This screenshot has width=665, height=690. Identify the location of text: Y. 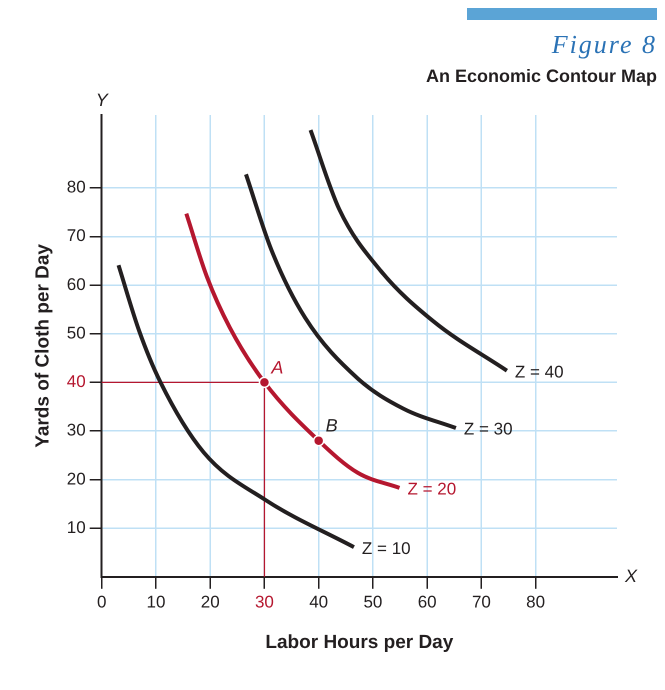
(103, 100).